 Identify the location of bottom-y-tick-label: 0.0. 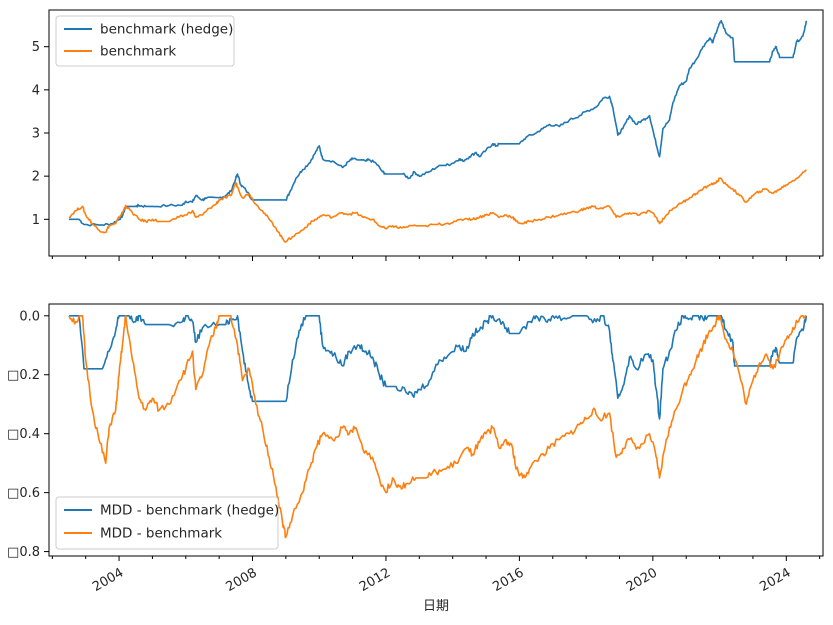
(29, 316).